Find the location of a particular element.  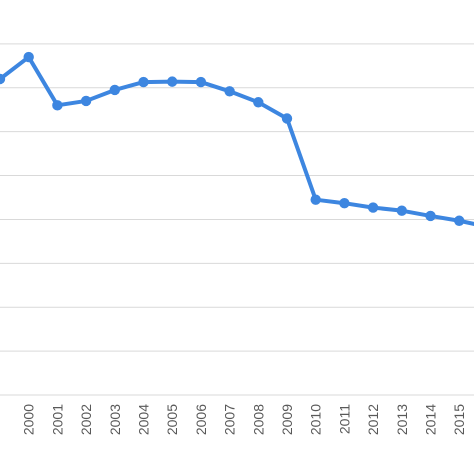

data-point-2007 is located at coordinates (229, 91).